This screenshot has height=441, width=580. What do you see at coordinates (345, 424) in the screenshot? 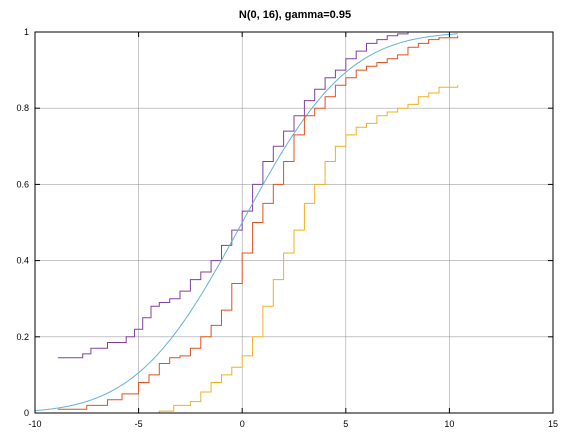
I see `x-tick-label: 5` at bounding box center [345, 424].